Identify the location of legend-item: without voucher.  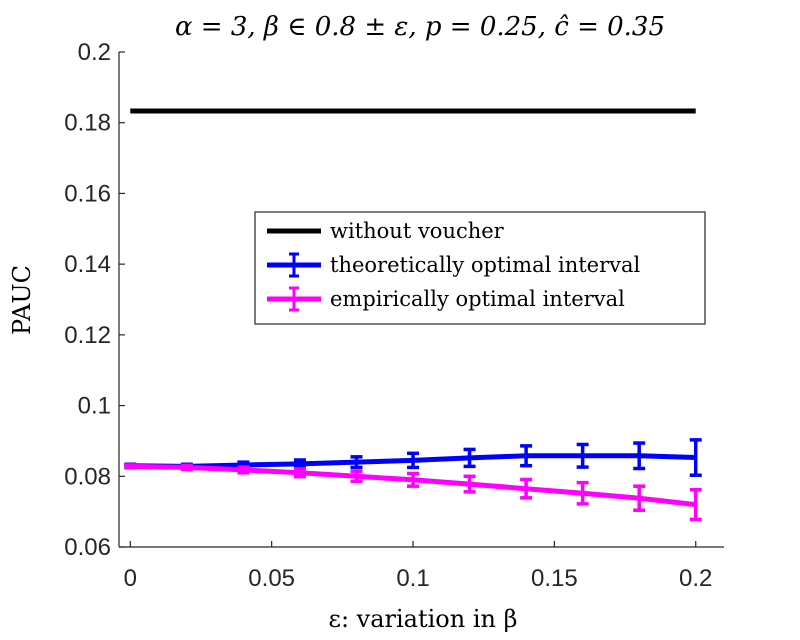
(386, 231).